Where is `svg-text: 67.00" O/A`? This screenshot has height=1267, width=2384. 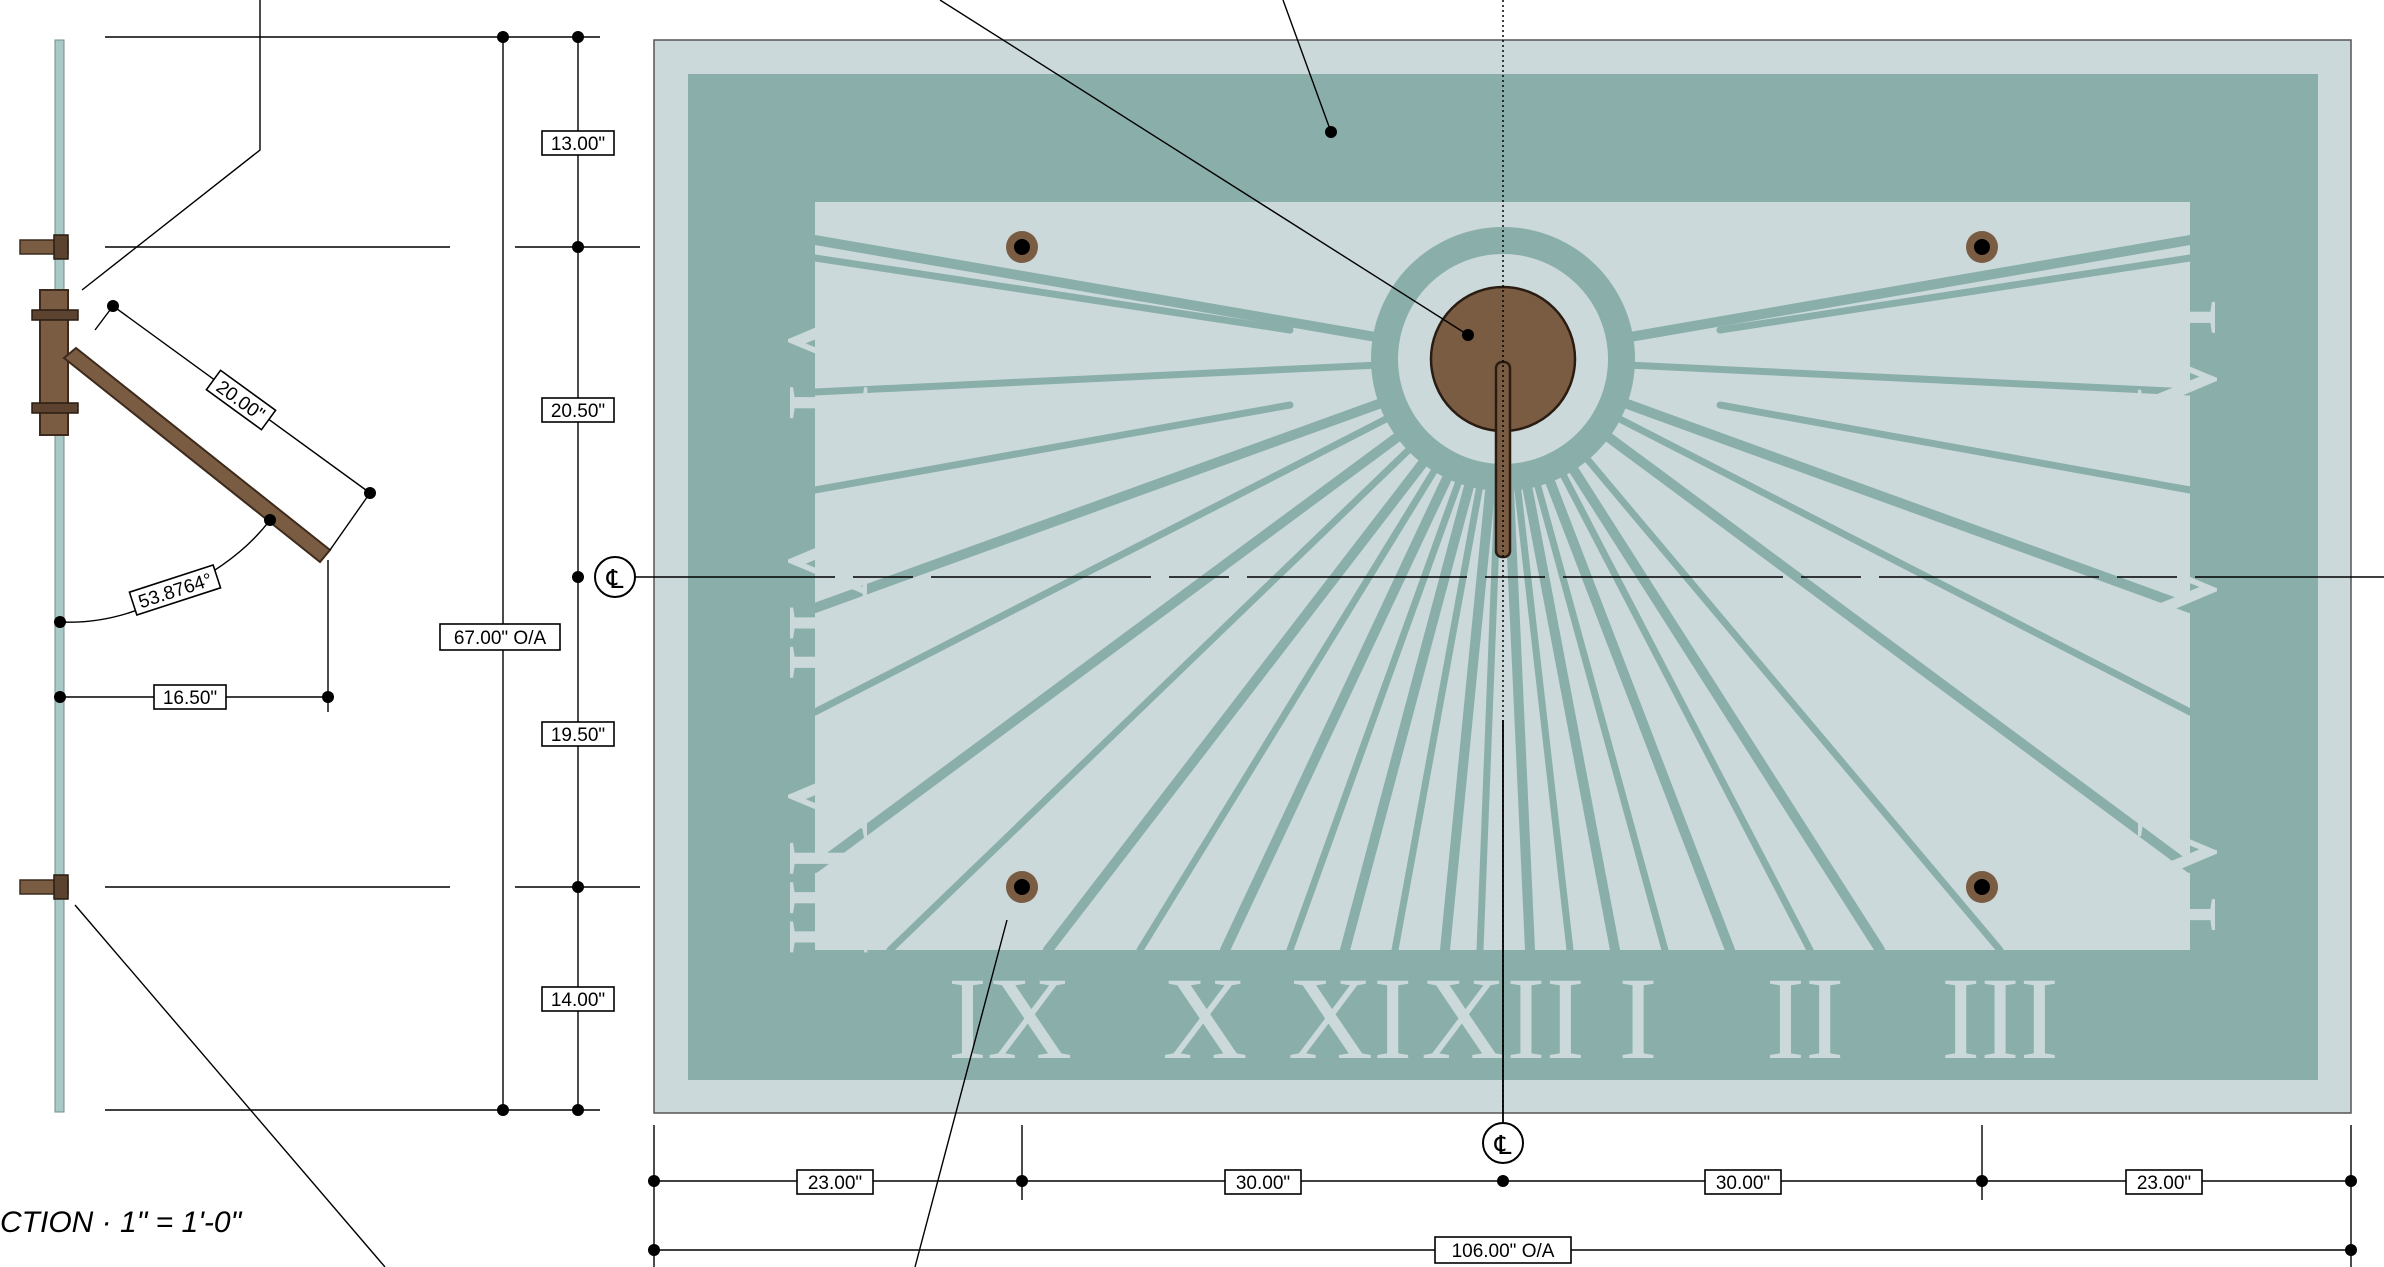 svg-text: 67.00" O/A is located at coordinates (500, 638).